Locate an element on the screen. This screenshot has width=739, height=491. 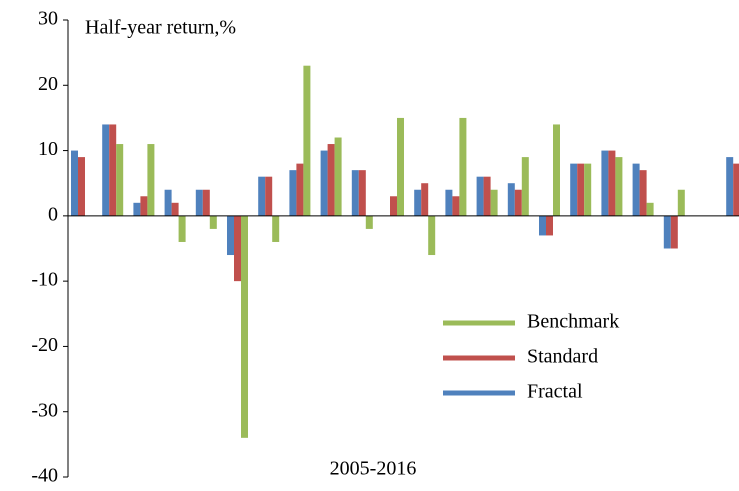
y-tick-label: 30 is located at coordinates (48, 19).